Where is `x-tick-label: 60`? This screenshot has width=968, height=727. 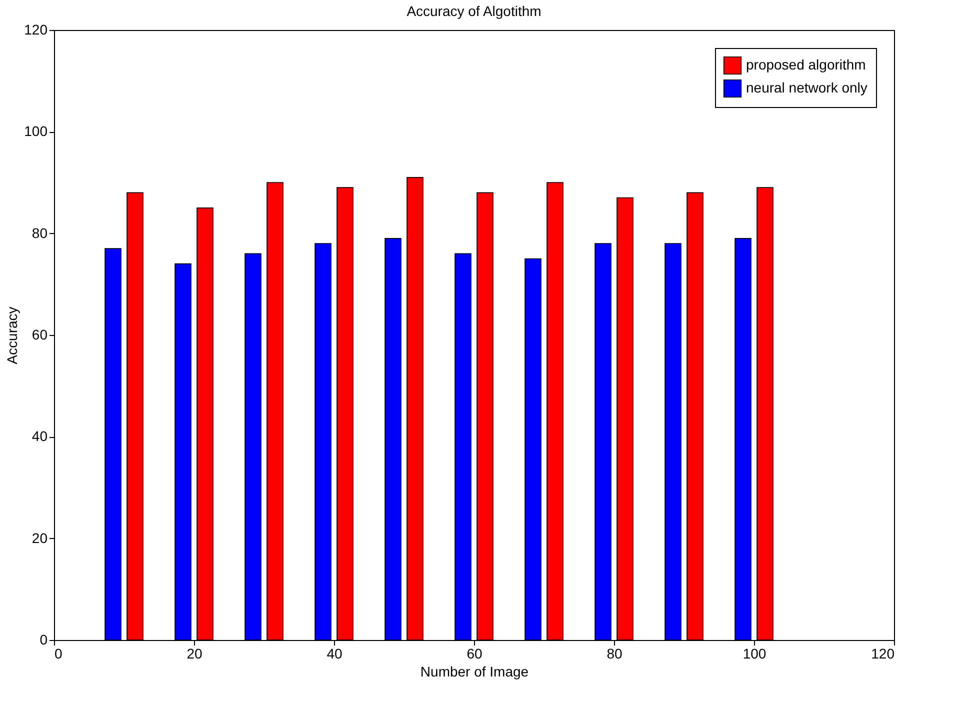
x-tick-label: 60 is located at coordinates (474, 654).